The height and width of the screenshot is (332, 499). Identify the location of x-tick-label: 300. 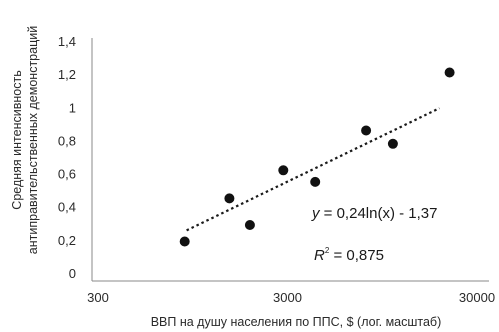
(98, 297).